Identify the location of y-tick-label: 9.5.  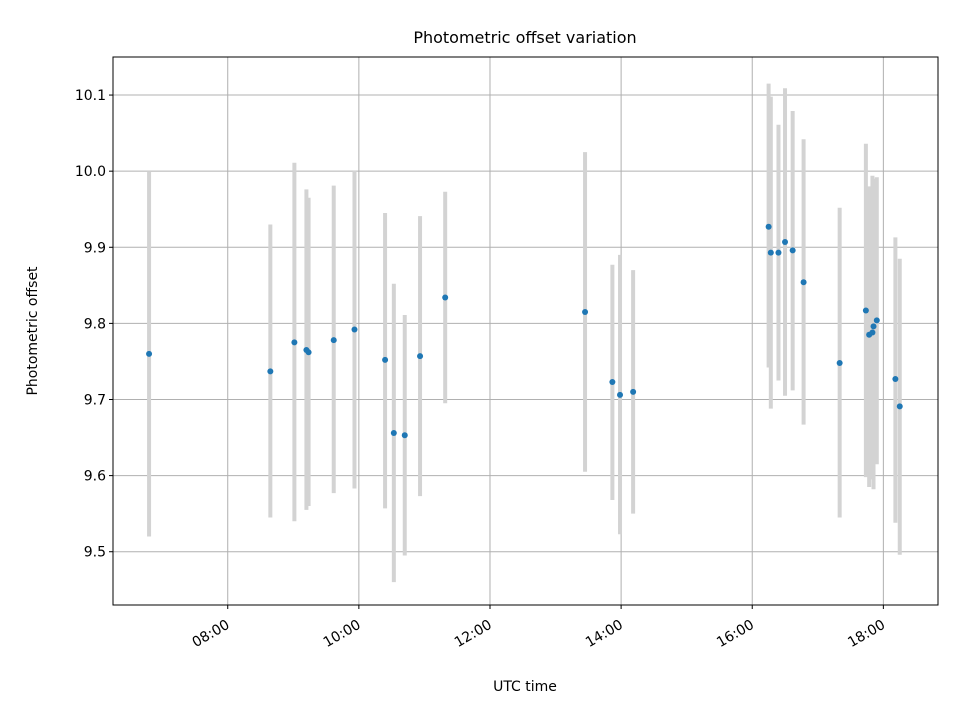
(95, 553).